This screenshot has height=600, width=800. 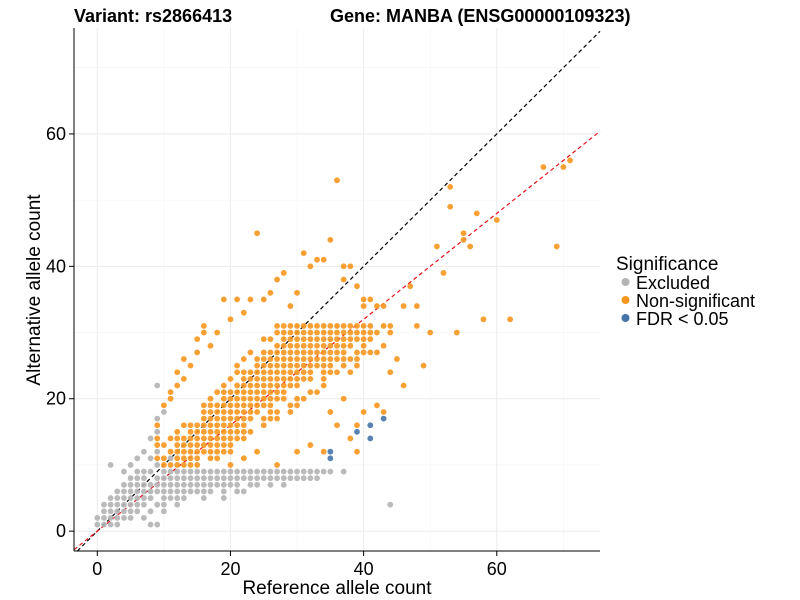 I want to click on legend-swatch-fdr, so click(x=625, y=318).